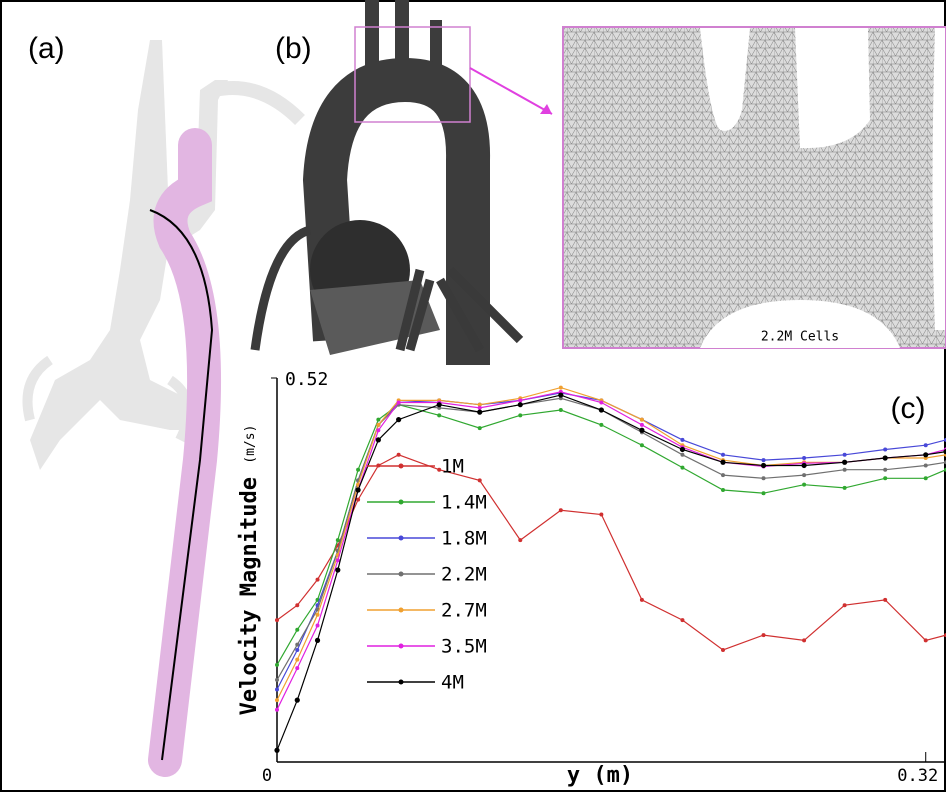  Describe the element at coordinates (306, 379) in the screenshot. I see `y-tick-label: 0.52` at that location.